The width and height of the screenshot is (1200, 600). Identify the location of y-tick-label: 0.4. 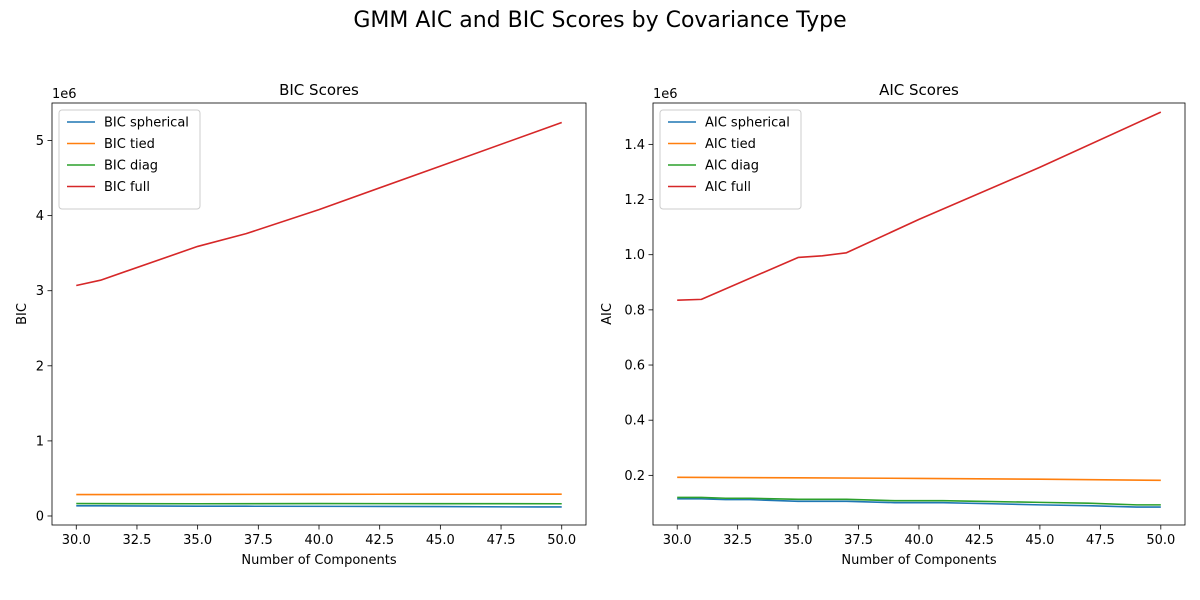
(634, 421).